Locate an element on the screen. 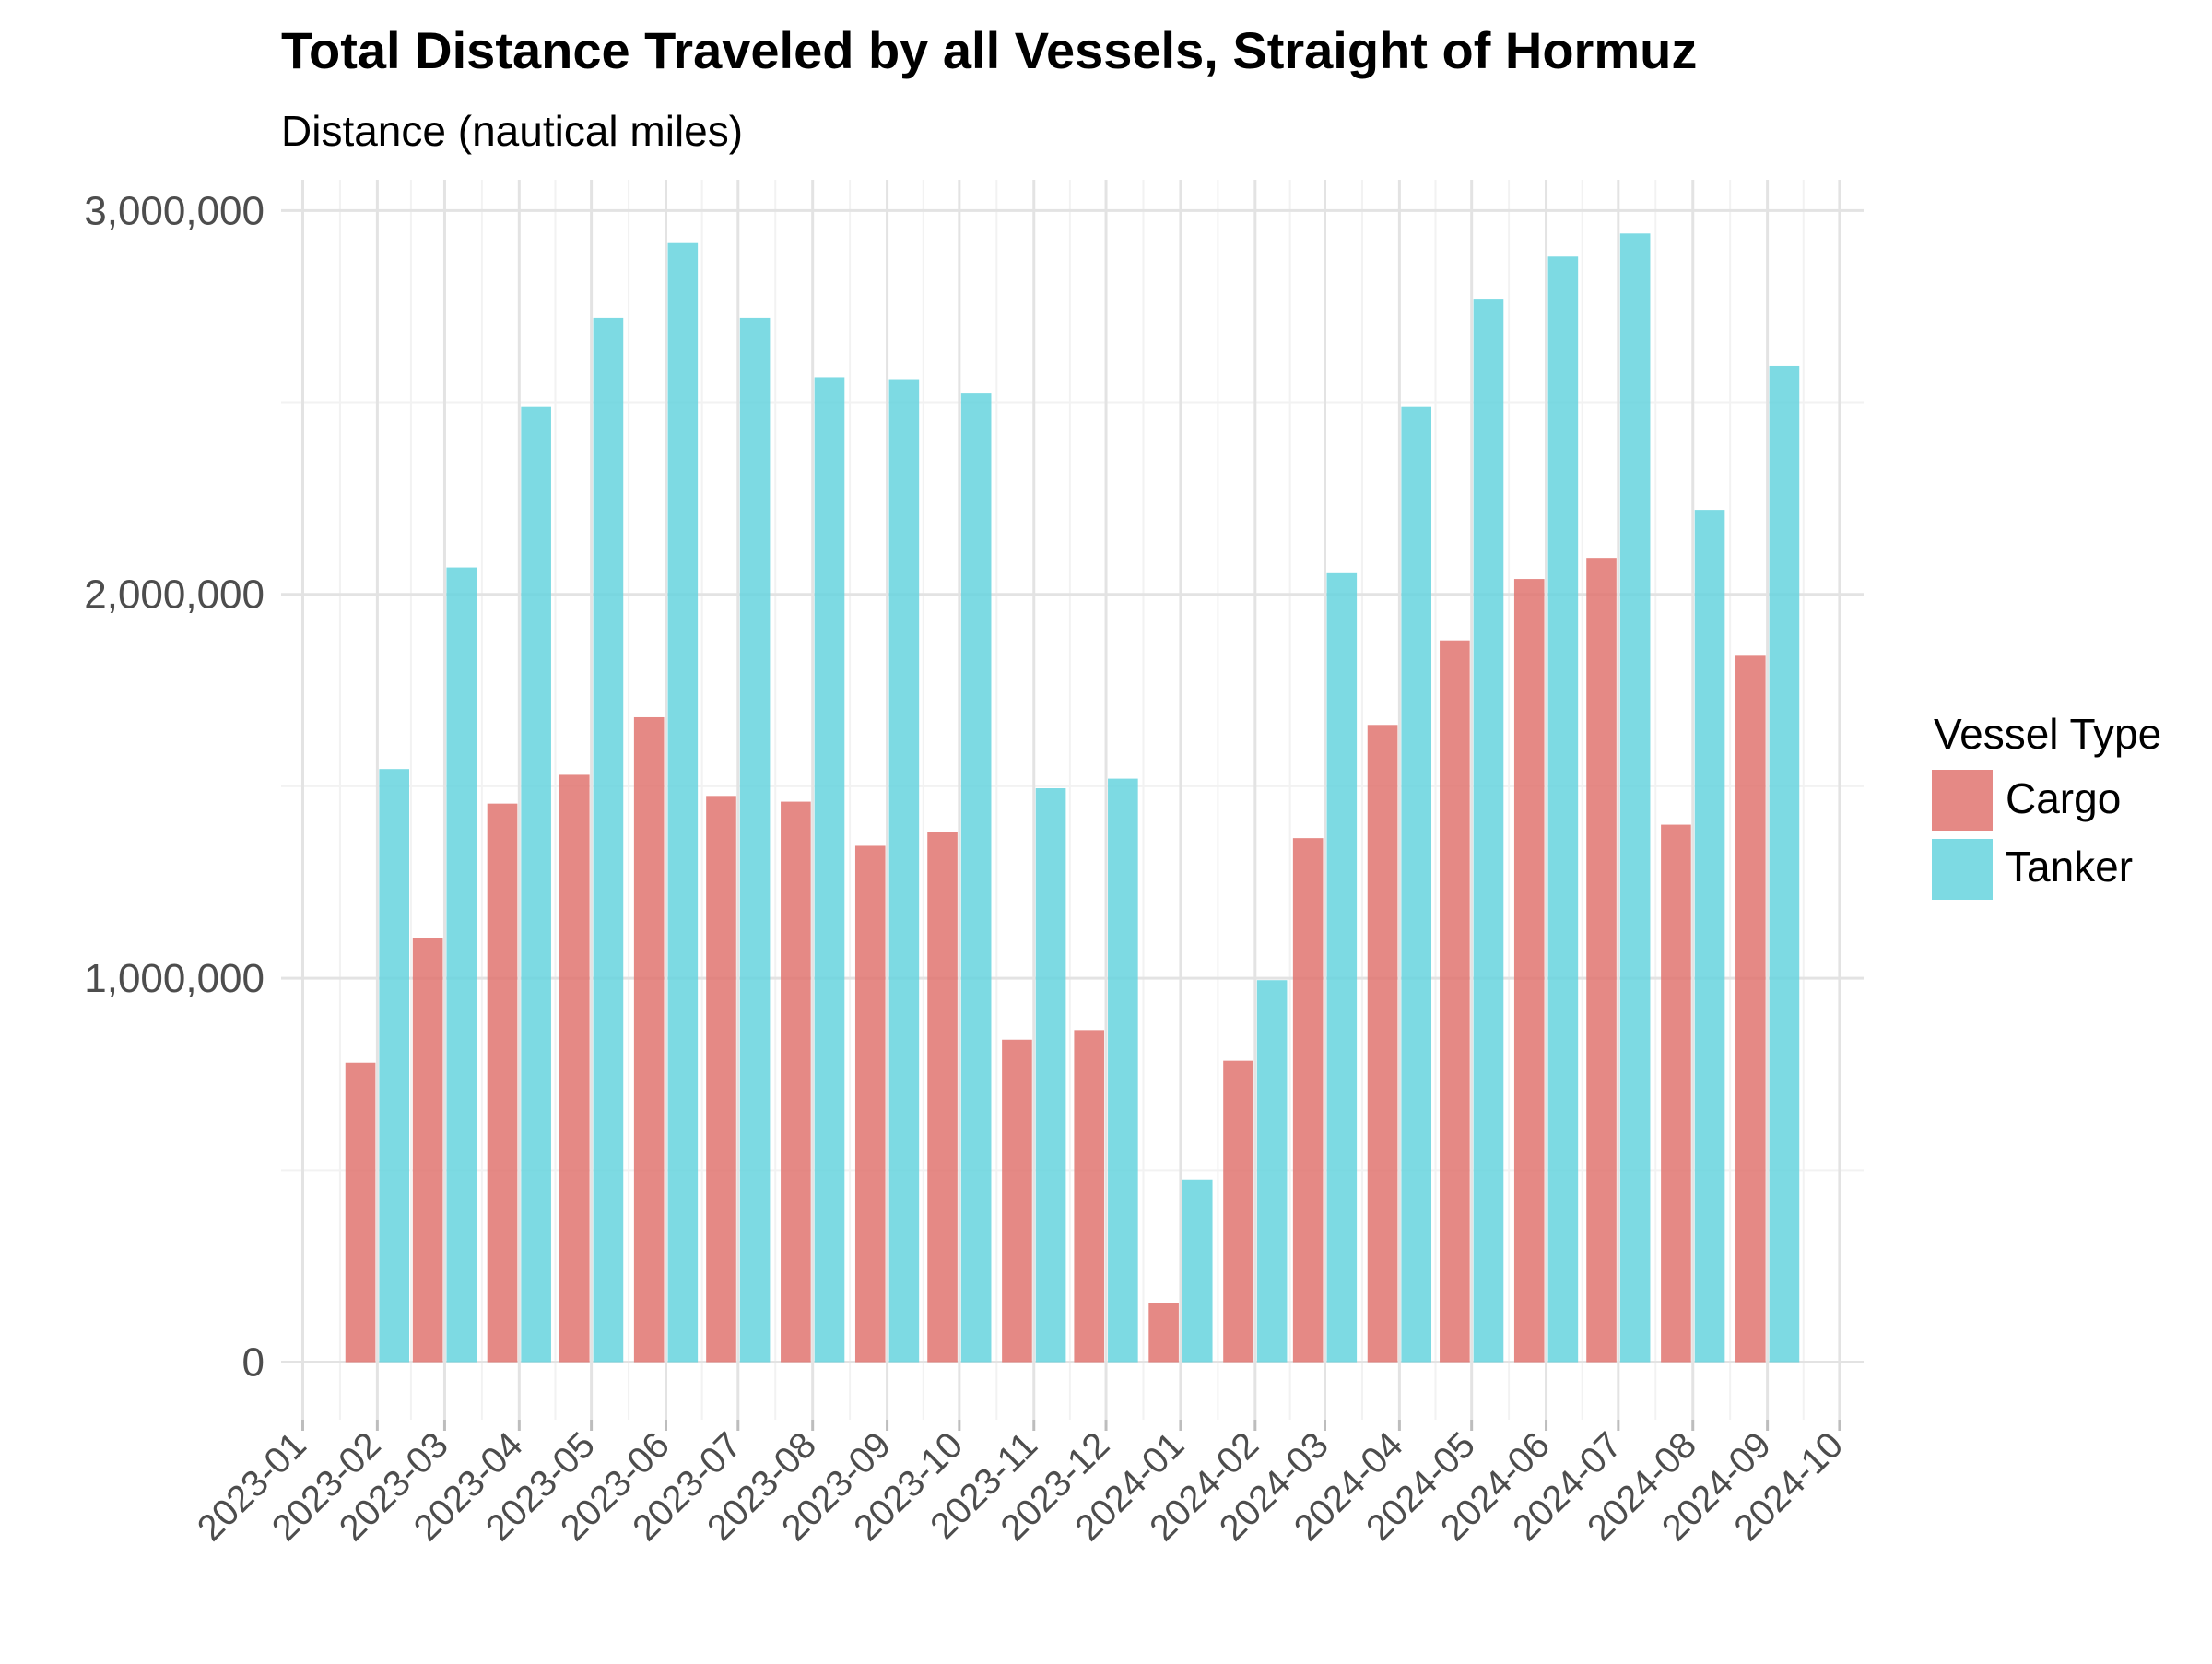 This screenshot has height=1664, width=2212. legend-swatch-tanker is located at coordinates (1962, 869).